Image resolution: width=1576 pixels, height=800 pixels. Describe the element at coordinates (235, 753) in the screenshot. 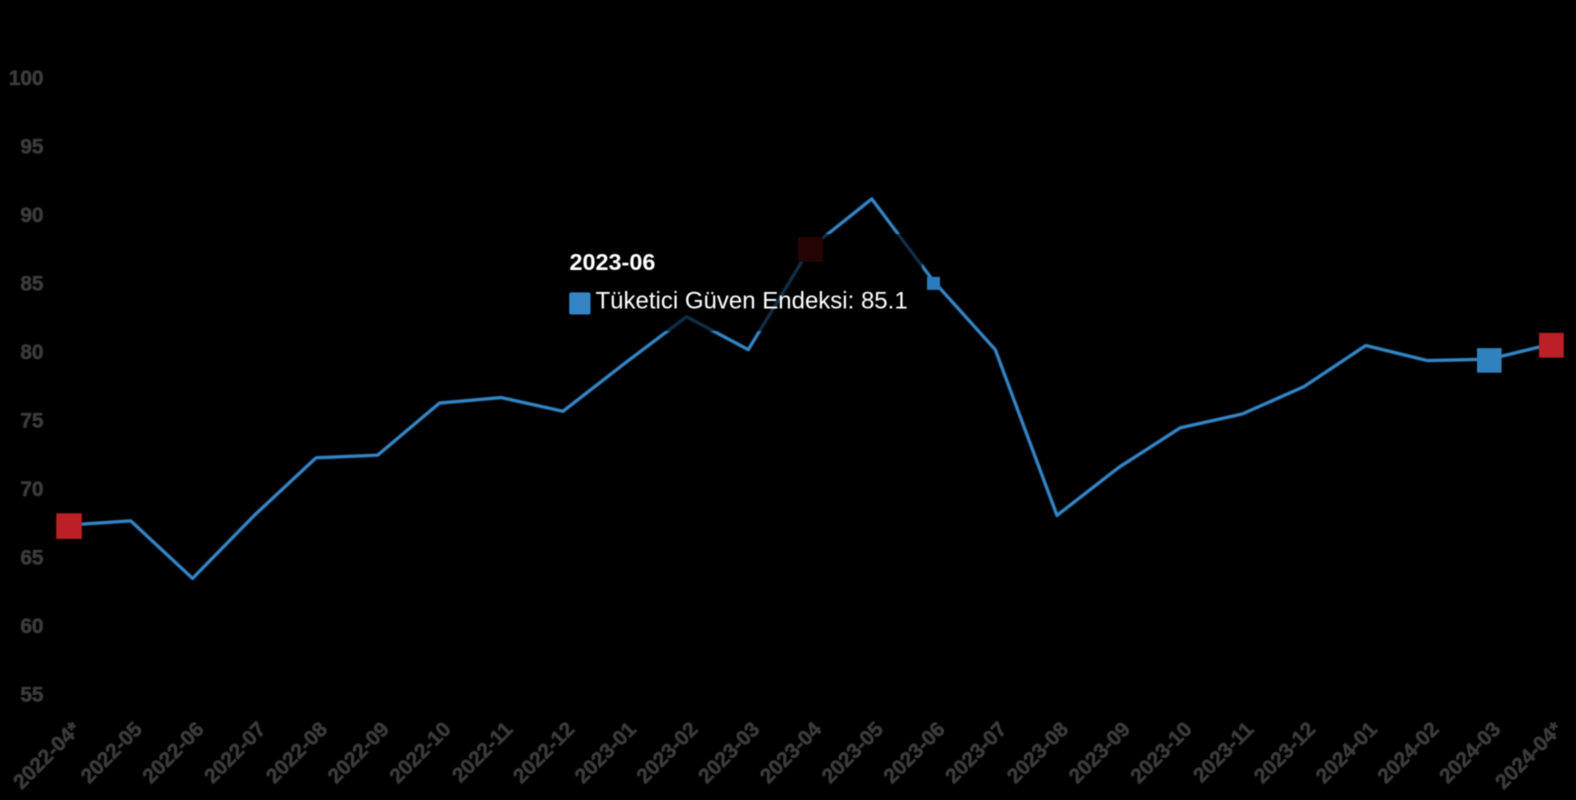

I see `svg-text: 2022-07` at that location.